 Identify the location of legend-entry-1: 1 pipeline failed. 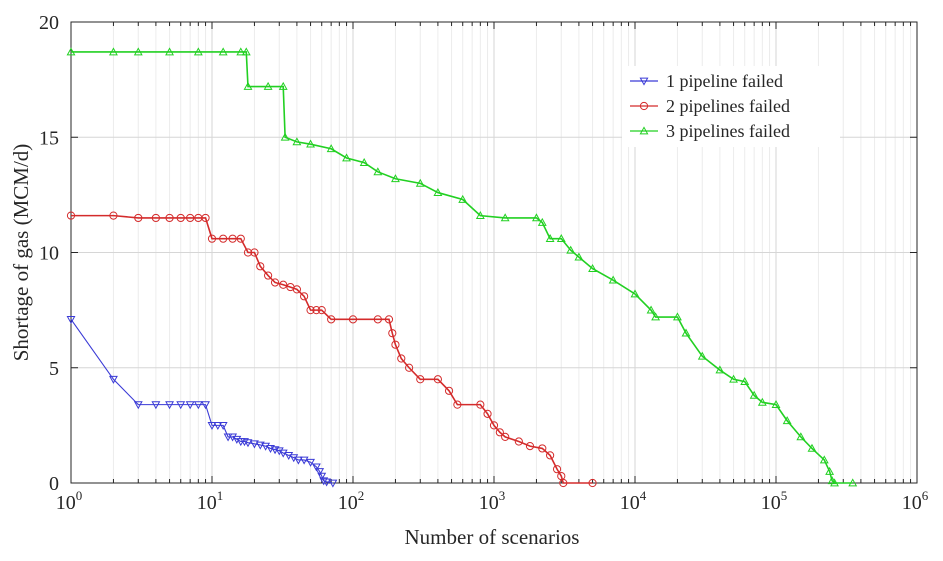
(706, 81).